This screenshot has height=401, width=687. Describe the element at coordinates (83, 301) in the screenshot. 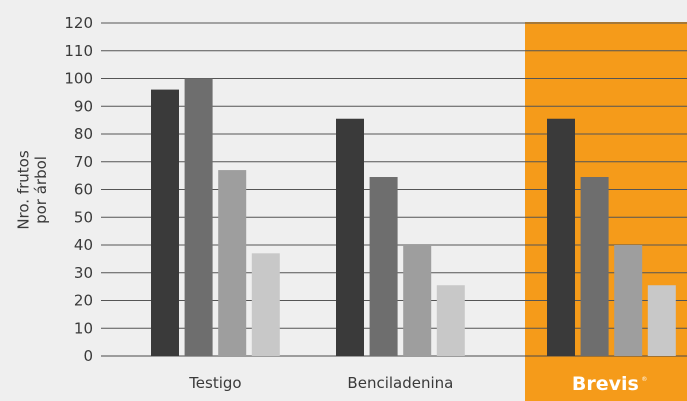

I see `y-tick-20: 20` at that location.